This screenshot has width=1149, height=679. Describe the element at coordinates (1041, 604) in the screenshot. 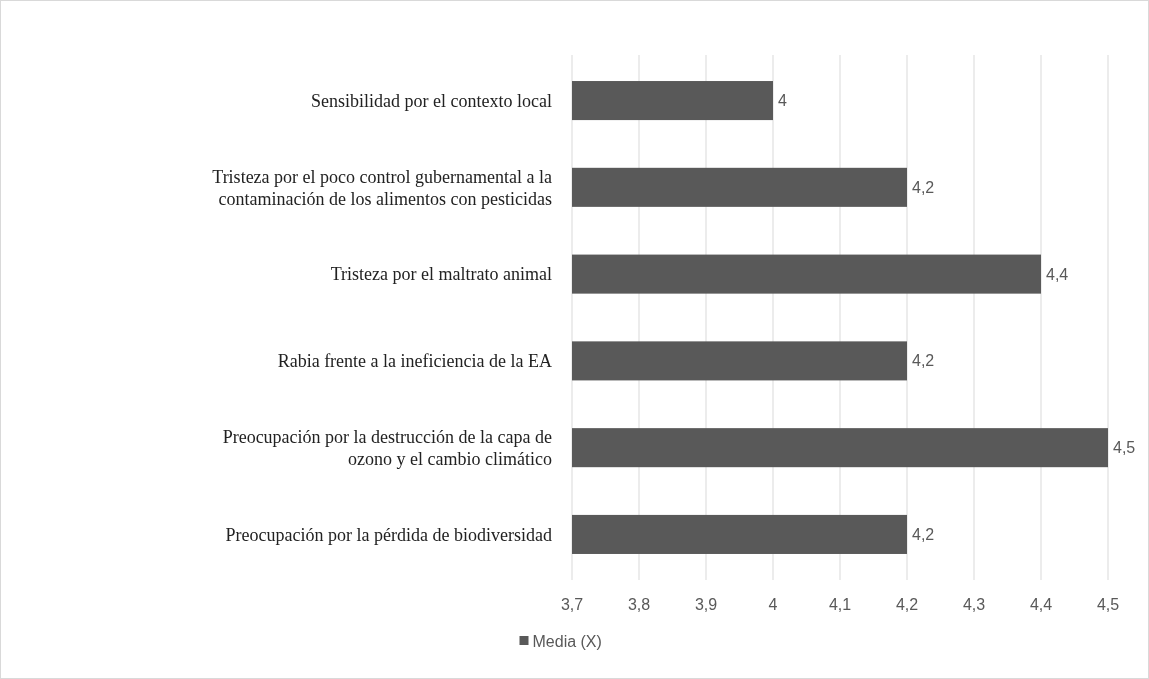

I see `x-tick-label: 4,4` at that location.